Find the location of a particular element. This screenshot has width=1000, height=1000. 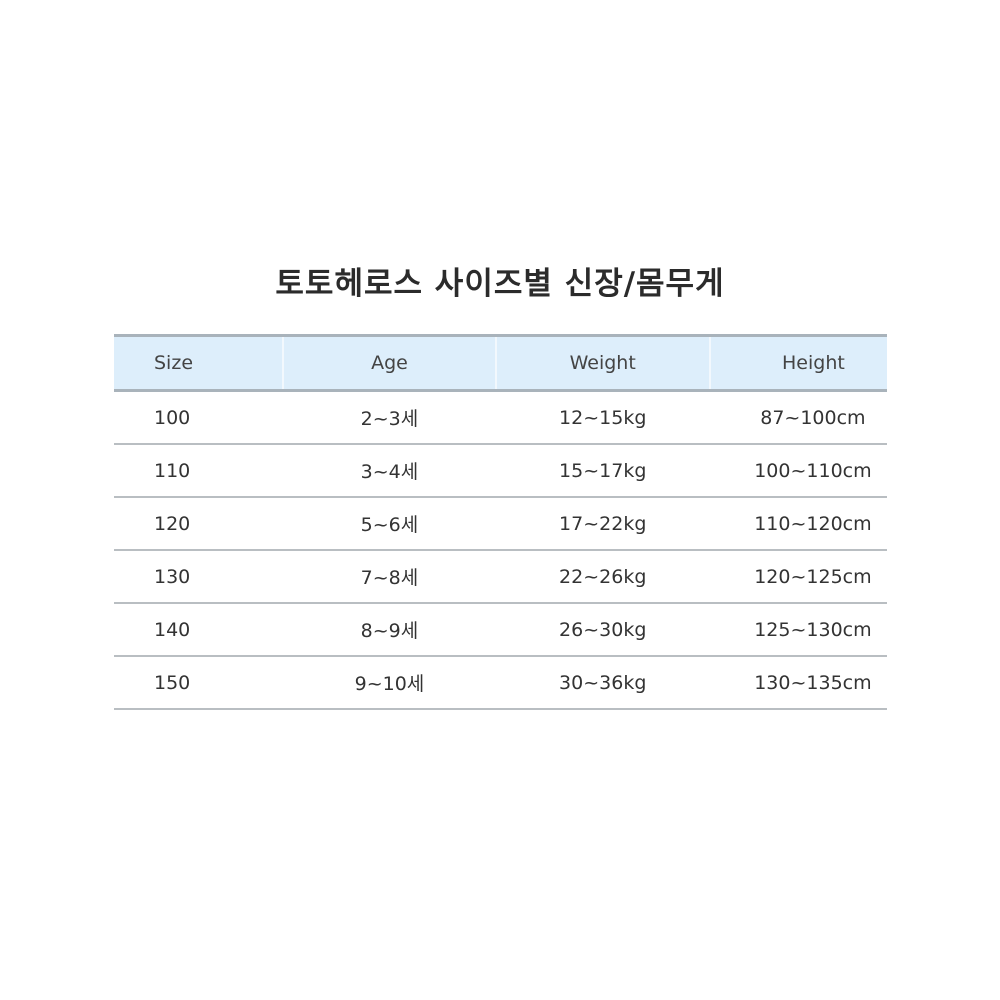

cell-size: 140 is located at coordinates (199, 630).